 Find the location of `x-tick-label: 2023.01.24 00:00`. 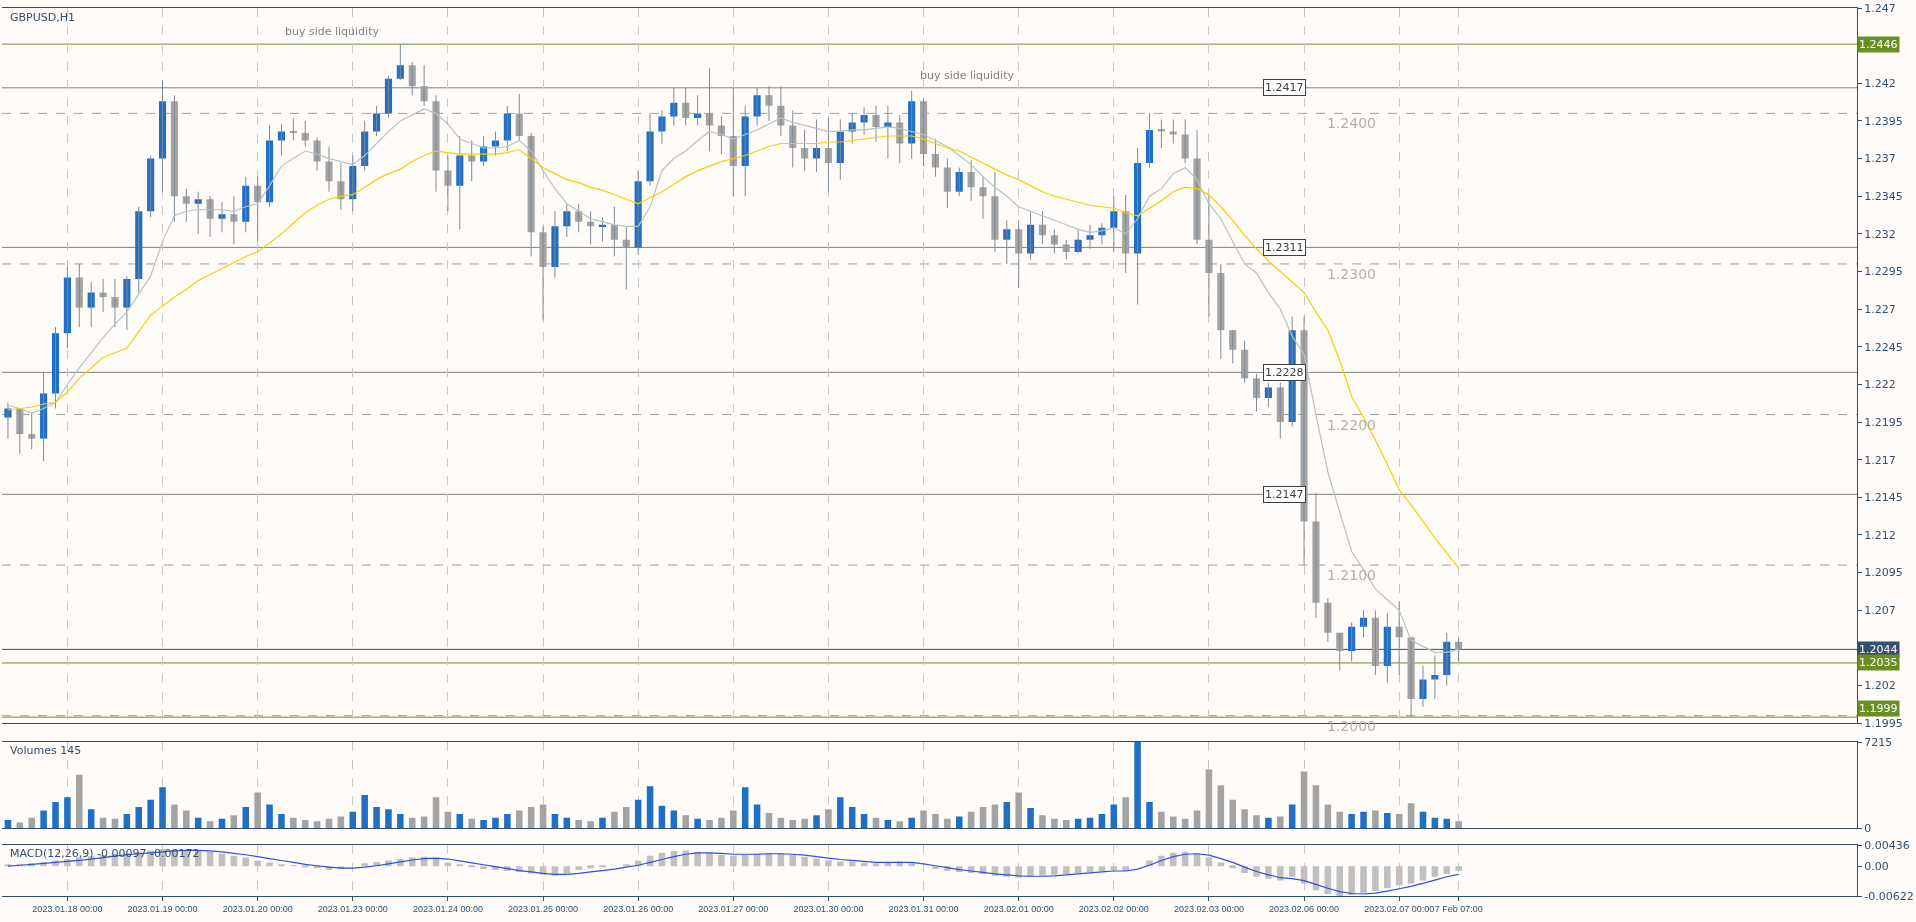

x-tick-label: 2023.01.24 00:00 is located at coordinates (447, 908).